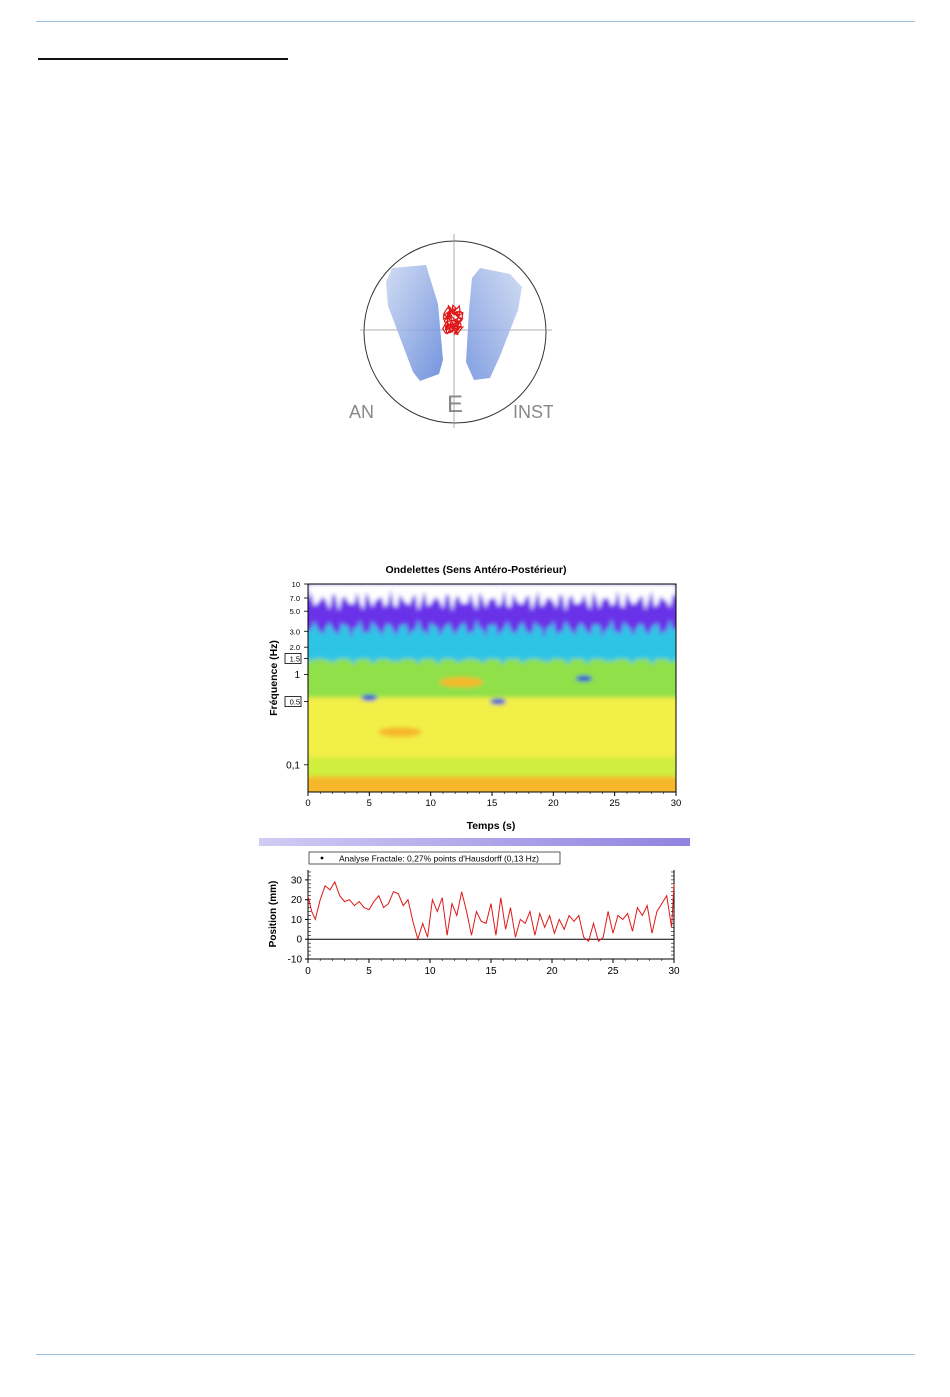 Image resolution: width=950 pixels, height=1397 pixels. Describe the element at coordinates (295, 598) in the screenshot. I see `wavelet-y-tick-label-1: 7.0` at that location.